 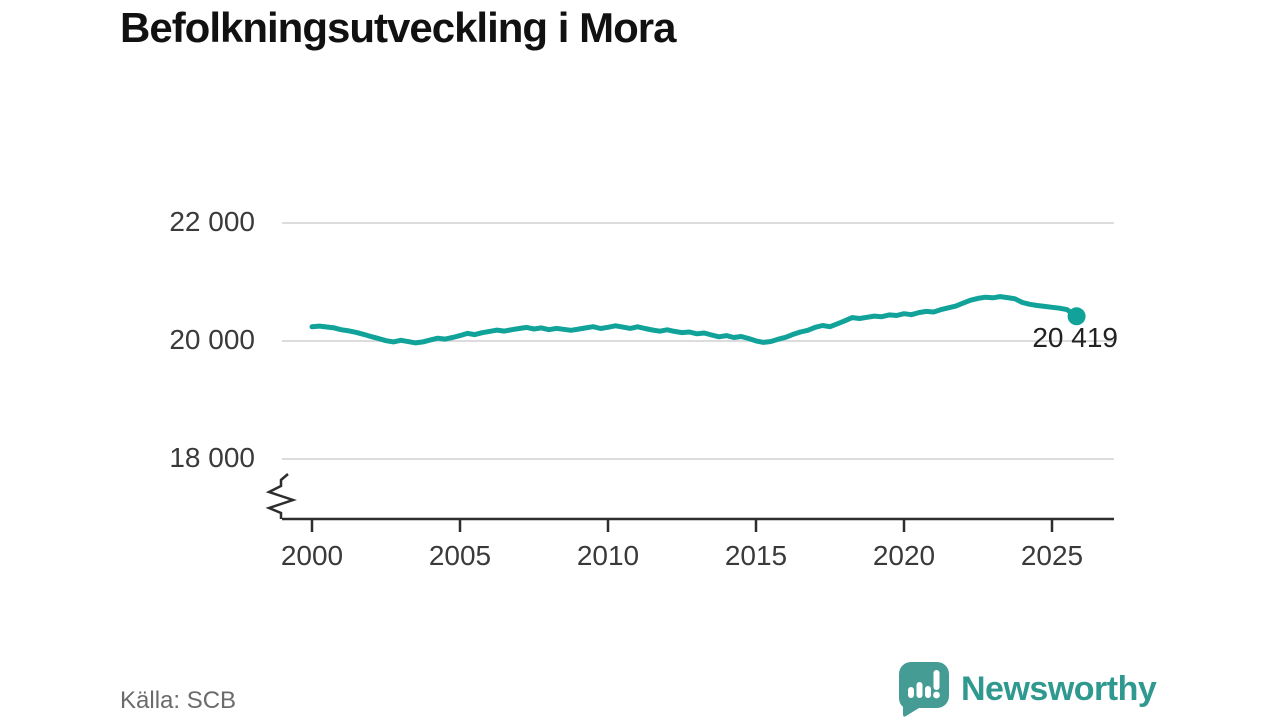 I want to click on y-tick-label-22000: 22 000, so click(x=212, y=221).